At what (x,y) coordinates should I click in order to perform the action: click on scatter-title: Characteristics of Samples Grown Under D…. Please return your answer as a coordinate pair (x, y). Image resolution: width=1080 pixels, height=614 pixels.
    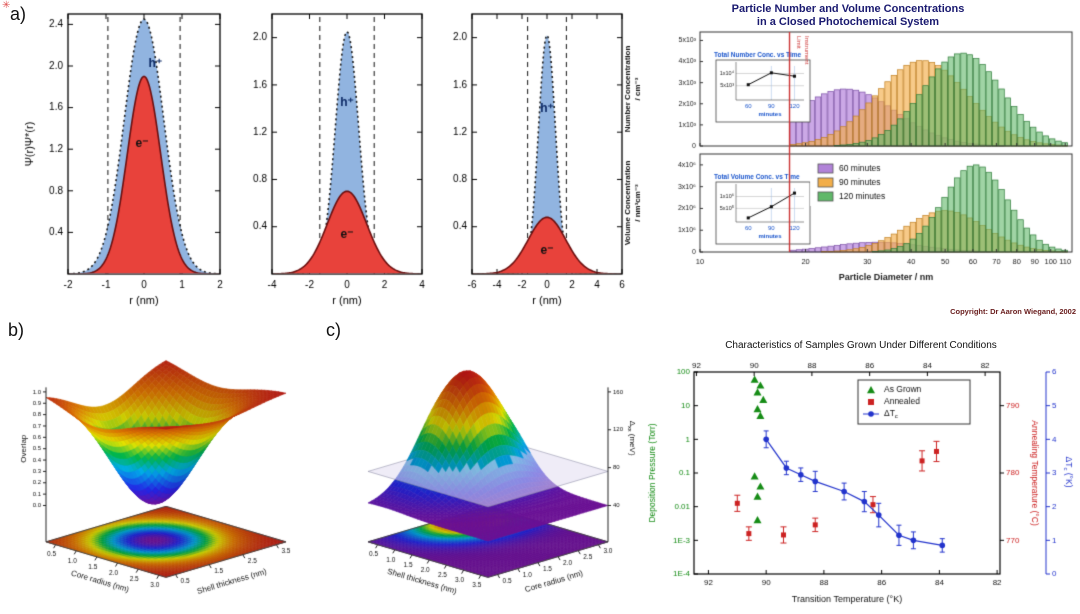
    Looking at the image, I should click on (861, 345).